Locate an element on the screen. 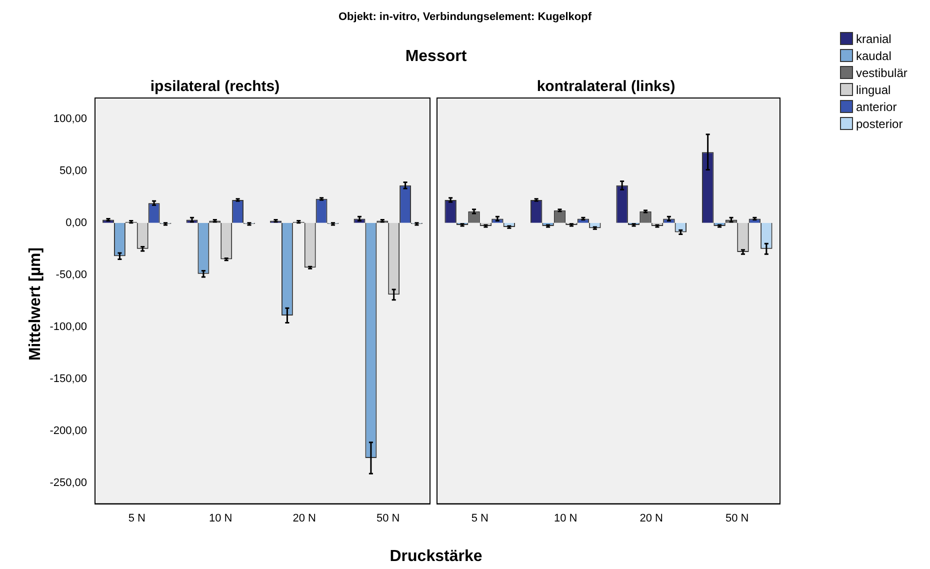 This screenshot has width=930, height=569. legend-label: kranial is located at coordinates (874, 39).